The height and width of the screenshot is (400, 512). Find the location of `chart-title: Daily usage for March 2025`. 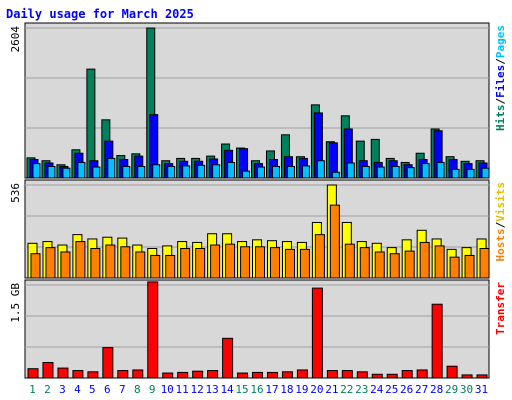

chart-title: Daily usage for March 2025 is located at coordinates (100, 14).